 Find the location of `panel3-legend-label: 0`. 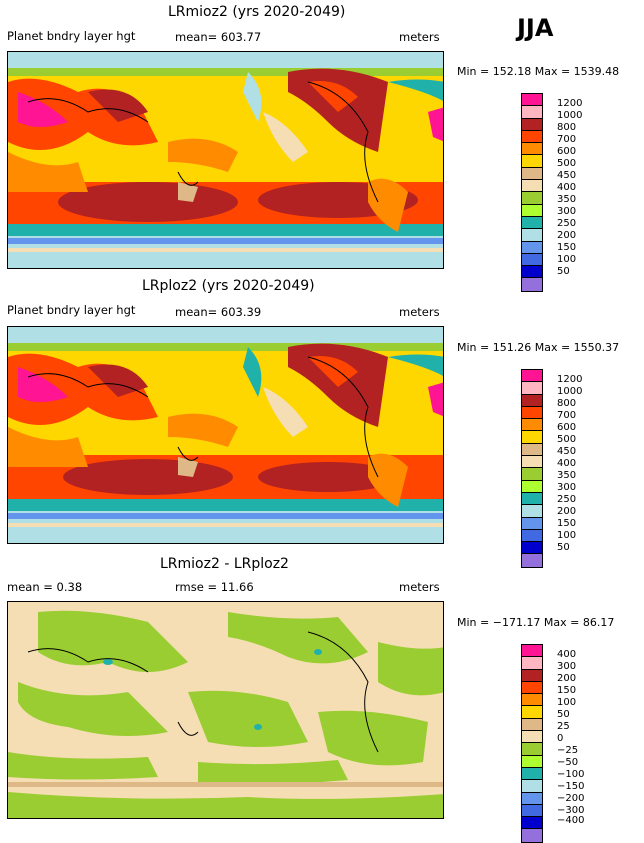

panel3-legend-label: 0 is located at coordinates (560, 738).